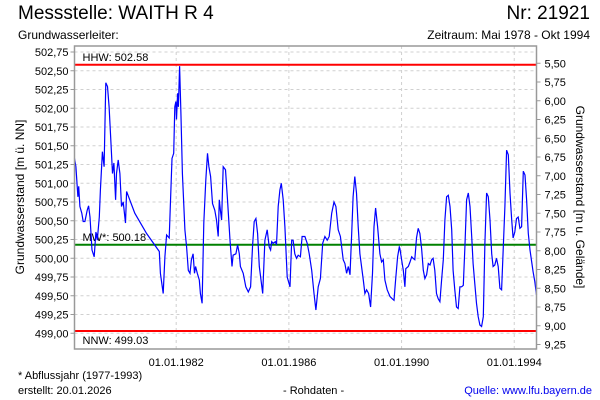 Image resolution: width=600 pixels, height=400 pixels. I want to click on data-type-label: - Rohdaten -, so click(314, 391).